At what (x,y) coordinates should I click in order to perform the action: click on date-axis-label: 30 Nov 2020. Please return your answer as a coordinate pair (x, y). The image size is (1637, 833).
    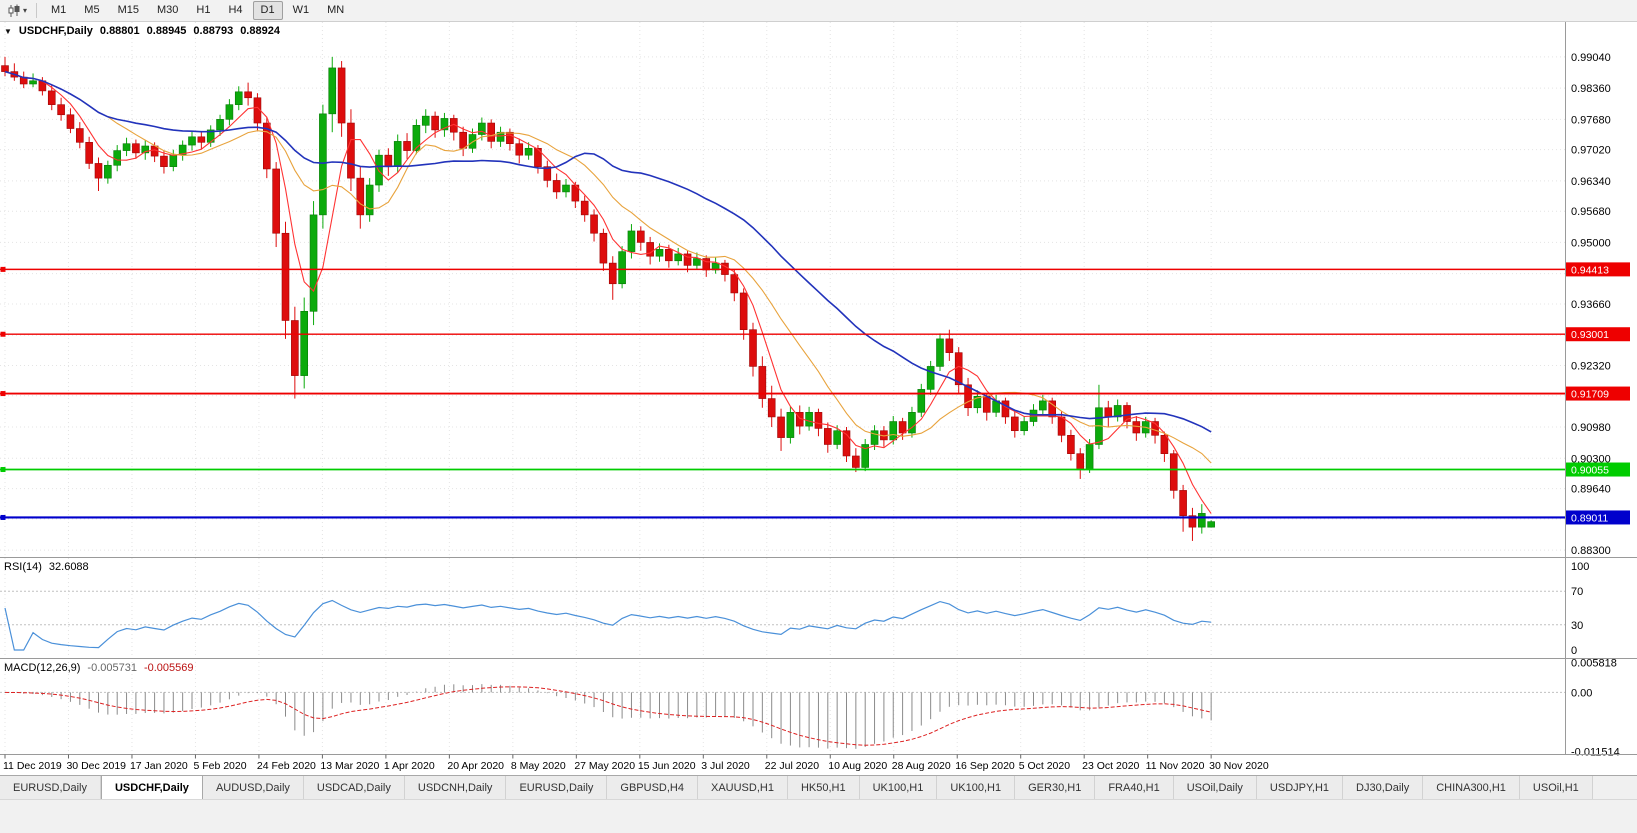
    Looking at the image, I should click on (1239, 766).